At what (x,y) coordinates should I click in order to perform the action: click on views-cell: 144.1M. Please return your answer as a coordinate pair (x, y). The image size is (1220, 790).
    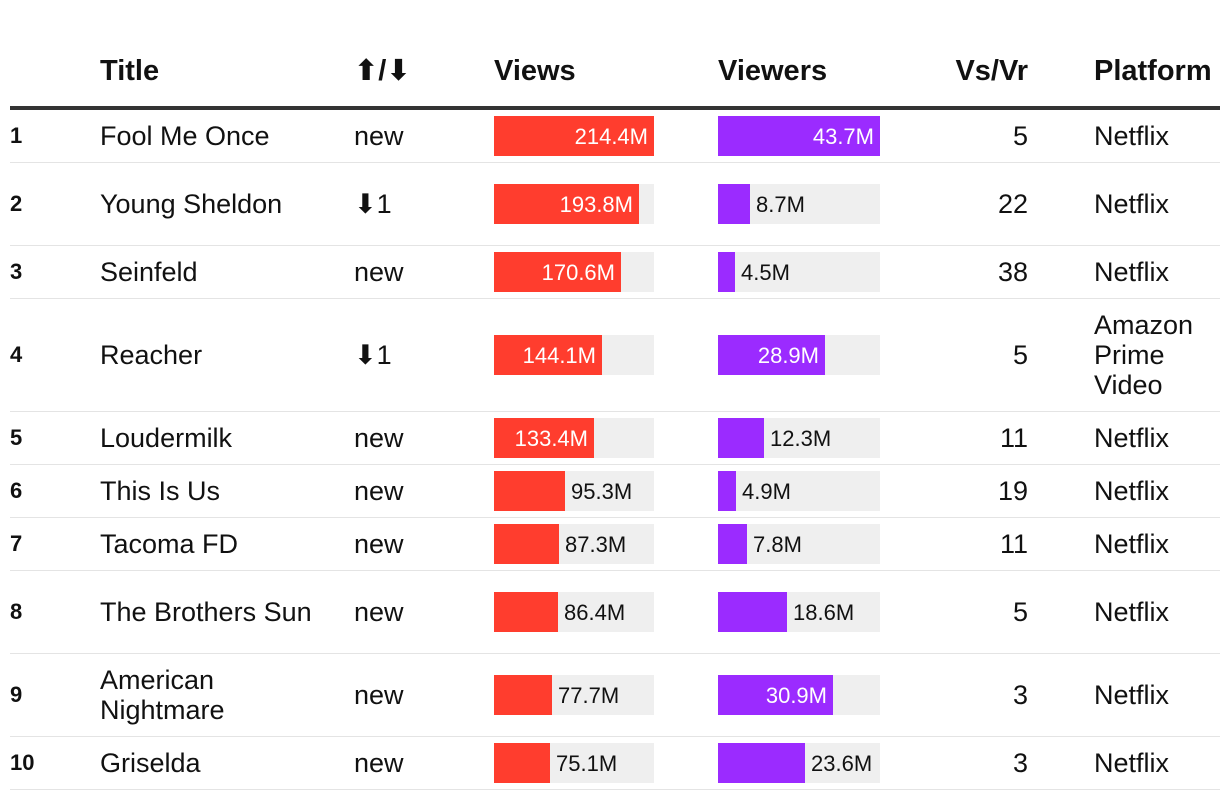
    Looking at the image, I should click on (574, 355).